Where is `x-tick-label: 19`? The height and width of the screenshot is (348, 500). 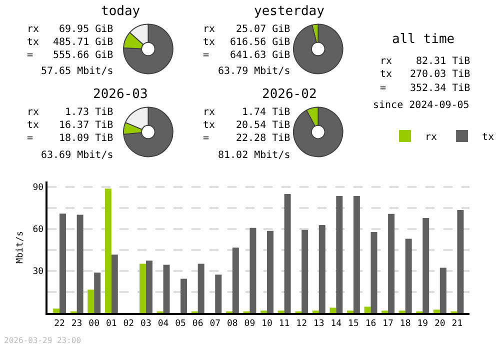
x-tick-label: 19 is located at coordinates (422, 323).